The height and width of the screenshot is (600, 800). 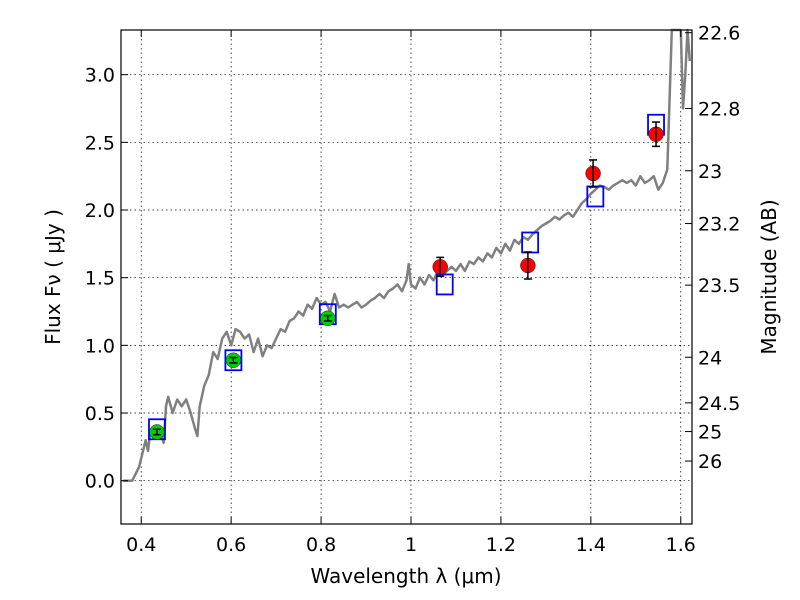 What do you see at coordinates (411, 545) in the screenshot?
I see `x-tick-label: 1` at bounding box center [411, 545].